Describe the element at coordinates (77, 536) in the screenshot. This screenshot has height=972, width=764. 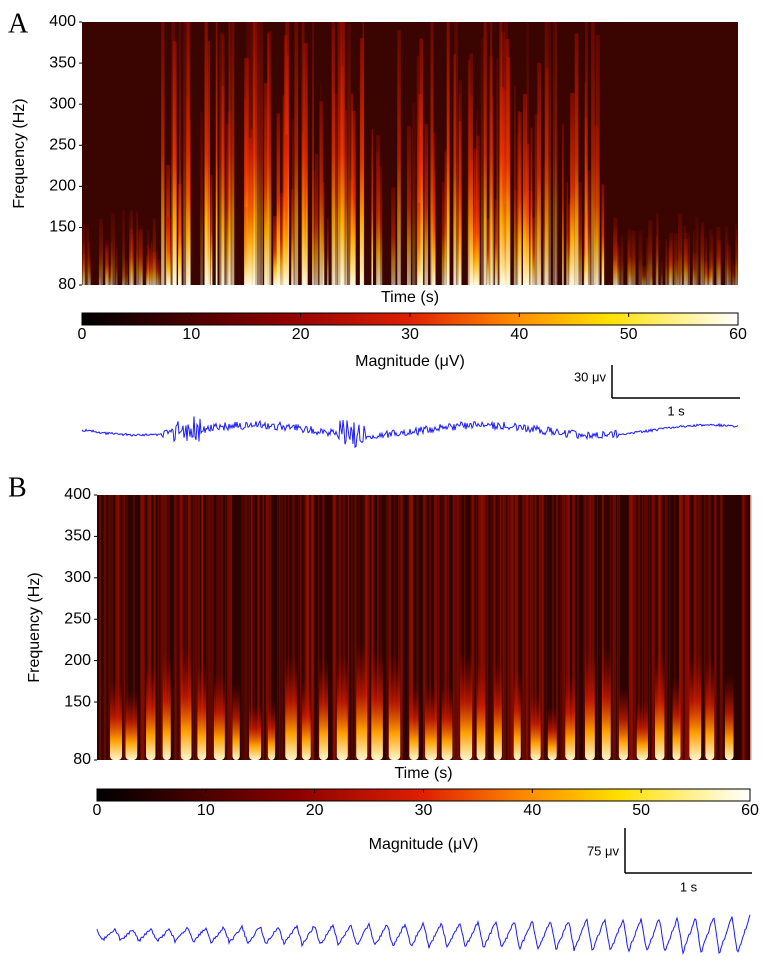
I see `y-tick-label: 350` at that location.